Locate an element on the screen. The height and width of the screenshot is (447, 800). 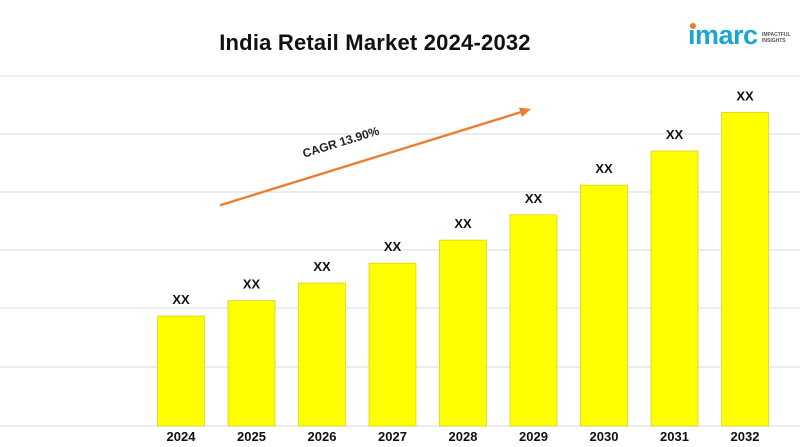
bar-2032 is located at coordinates (745, 269).